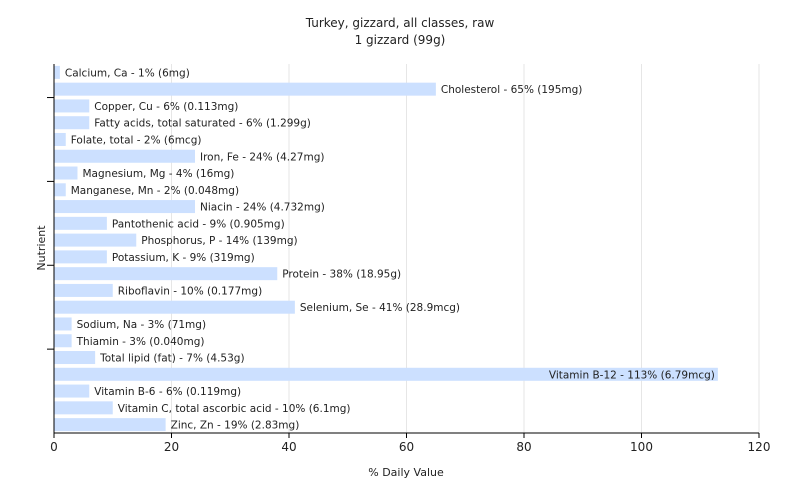  Describe the element at coordinates (632, 375) in the screenshot. I see `bar-label: Vitamin B-12 - 113% (6.79mcg)` at that location.